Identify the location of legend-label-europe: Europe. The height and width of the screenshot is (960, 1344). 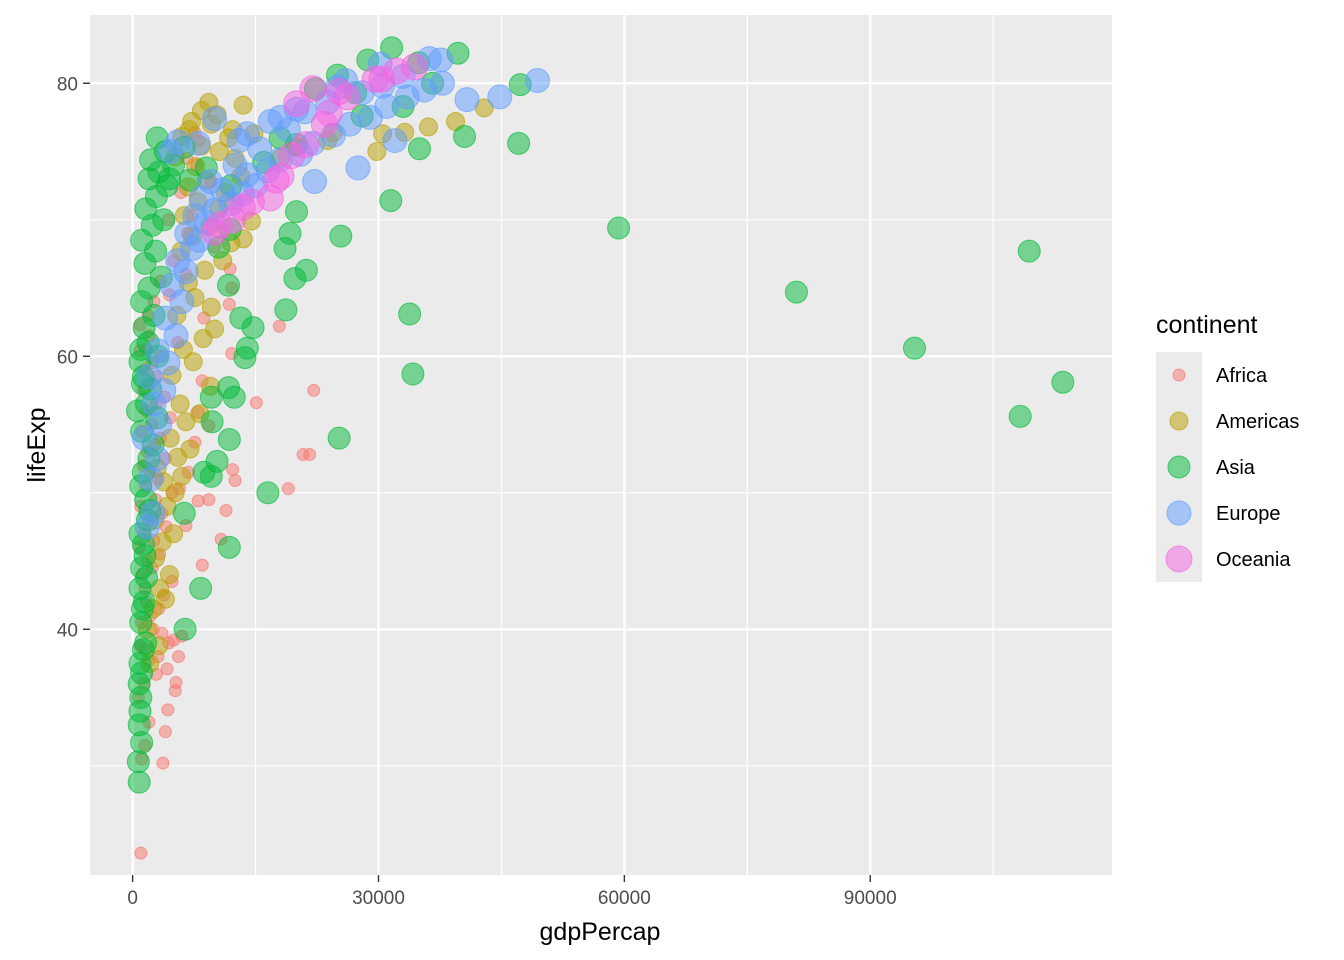
(1248, 514).